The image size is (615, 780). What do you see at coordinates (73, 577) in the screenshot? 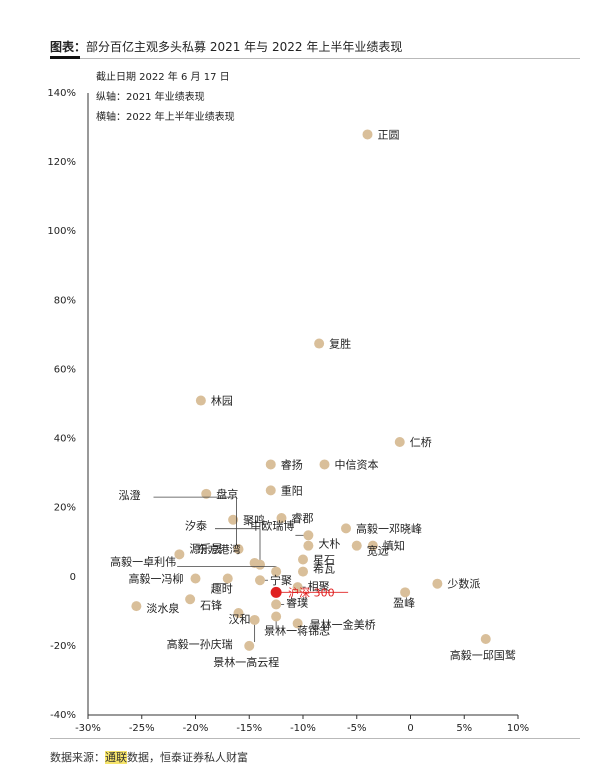
I see `y-tick-label: 0` at bounding box center [73, 577].